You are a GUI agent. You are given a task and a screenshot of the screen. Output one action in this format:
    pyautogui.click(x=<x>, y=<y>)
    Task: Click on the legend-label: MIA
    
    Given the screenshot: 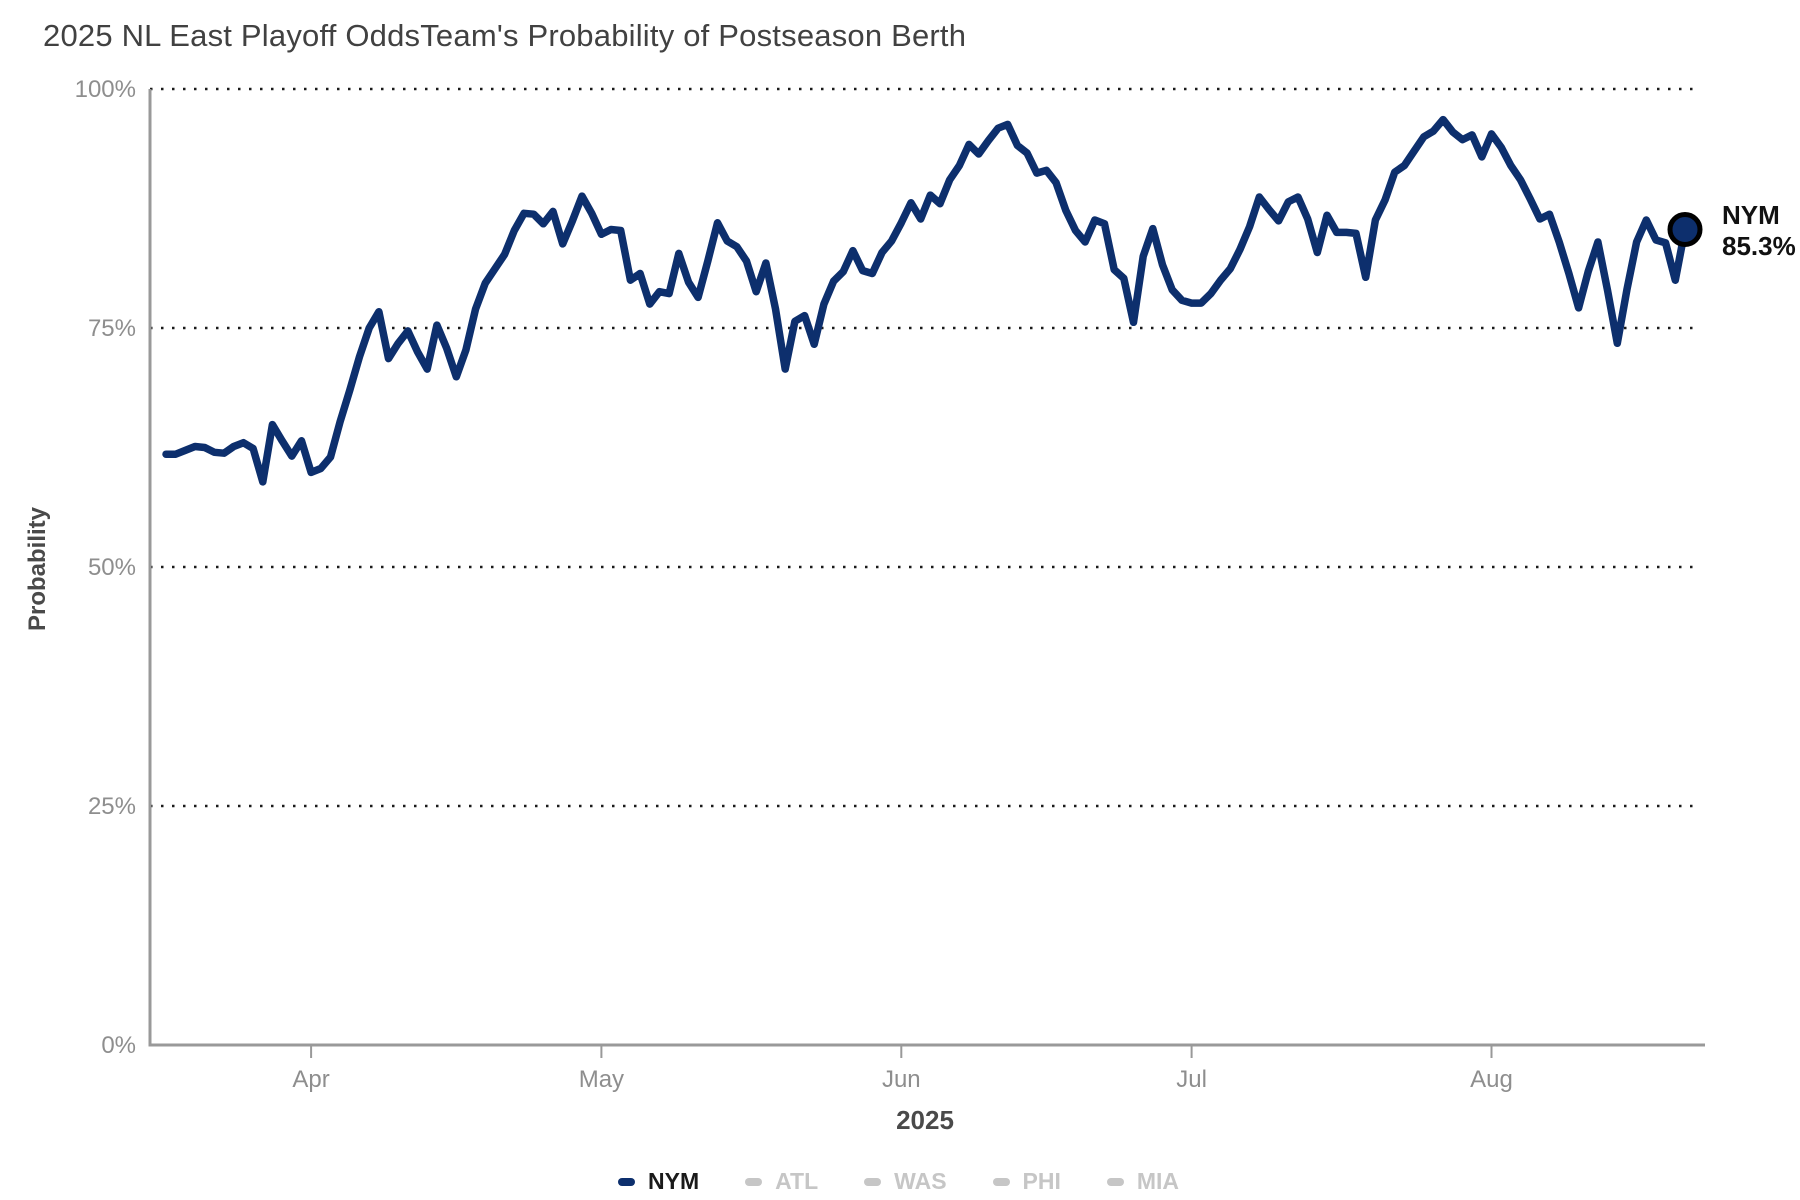 What is the action you would take?
    pyautogui.click(x=1158, y=1181)
    